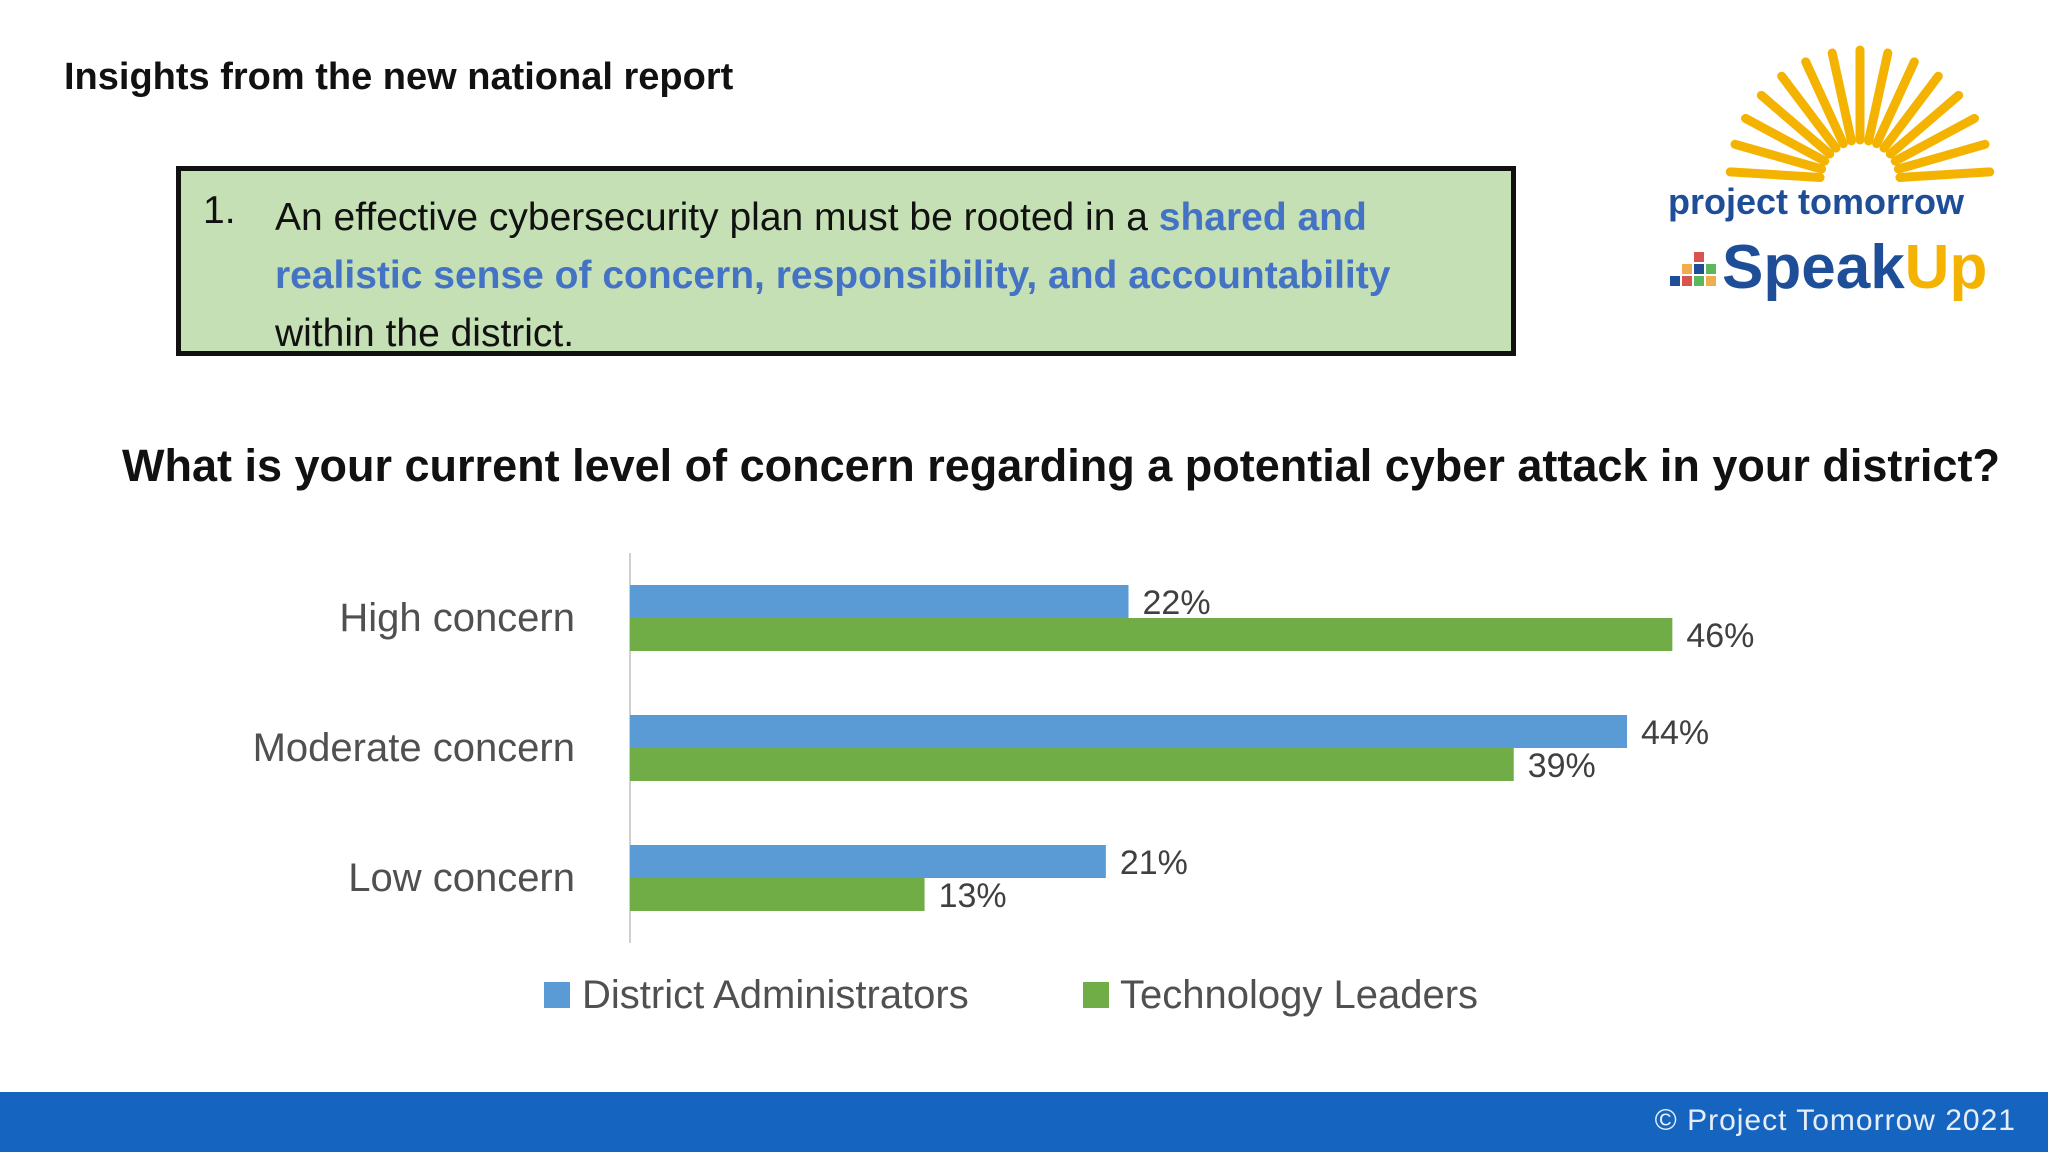  What do you see at coordinates (1299, 995) in the screenshot?
I see `legend-label-tech-leader: Technology Leaders` at bounding box center [1299, 995].